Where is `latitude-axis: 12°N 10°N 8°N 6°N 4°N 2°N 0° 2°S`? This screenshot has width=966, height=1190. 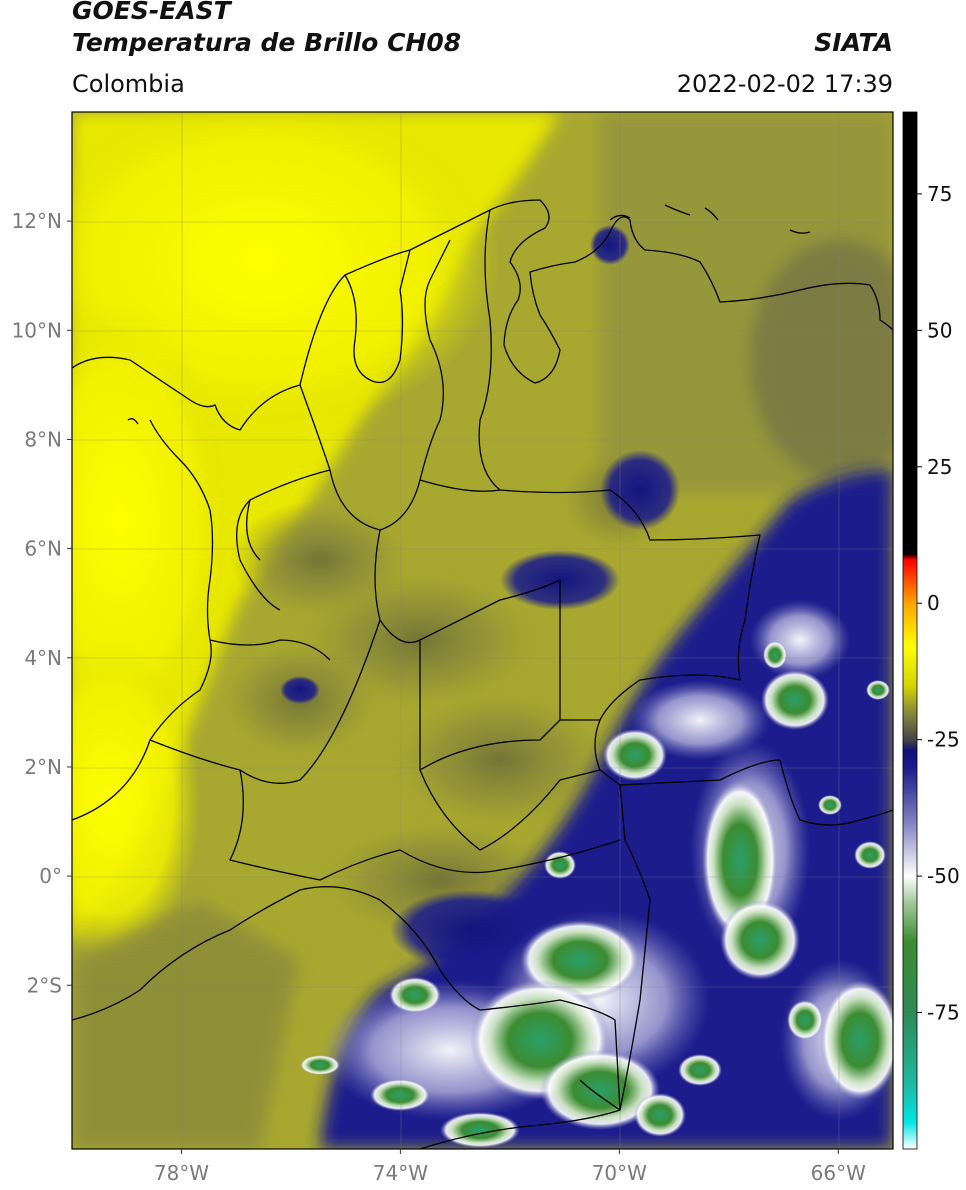
latitude-axis: 12°N 10°N 8°N 6°N 4°N 2°N 0° 2°S is located at coordinates (42, 603).